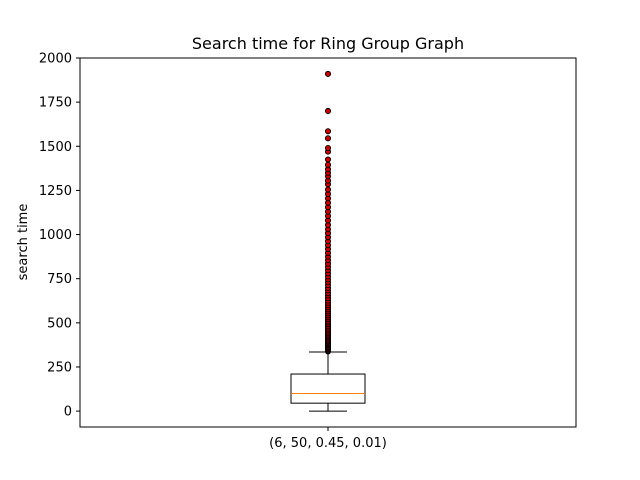  I want to click on y-tick-label: 2000, so click(55, 59).